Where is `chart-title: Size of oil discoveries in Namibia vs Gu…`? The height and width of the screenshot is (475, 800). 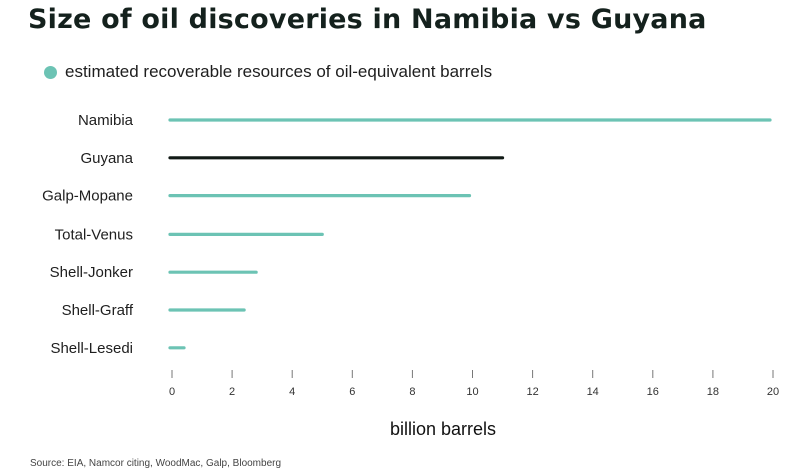
chart-title: Size of oil discoveries in Namibia vs Gu… is located at coordinates (367, 19).